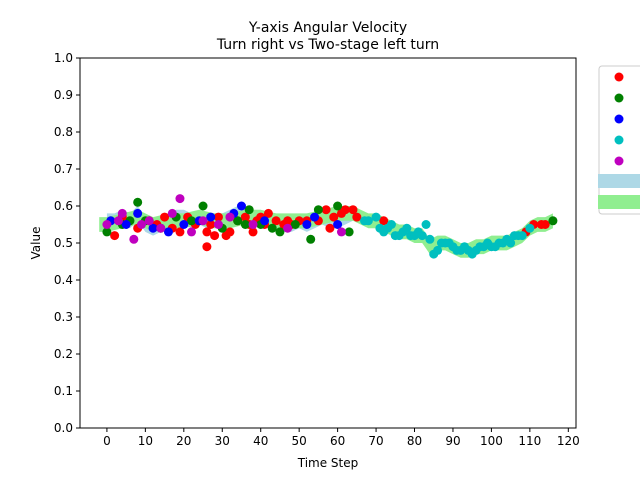  I want to click on x-tick-label-9: 90, so click(452, 441).